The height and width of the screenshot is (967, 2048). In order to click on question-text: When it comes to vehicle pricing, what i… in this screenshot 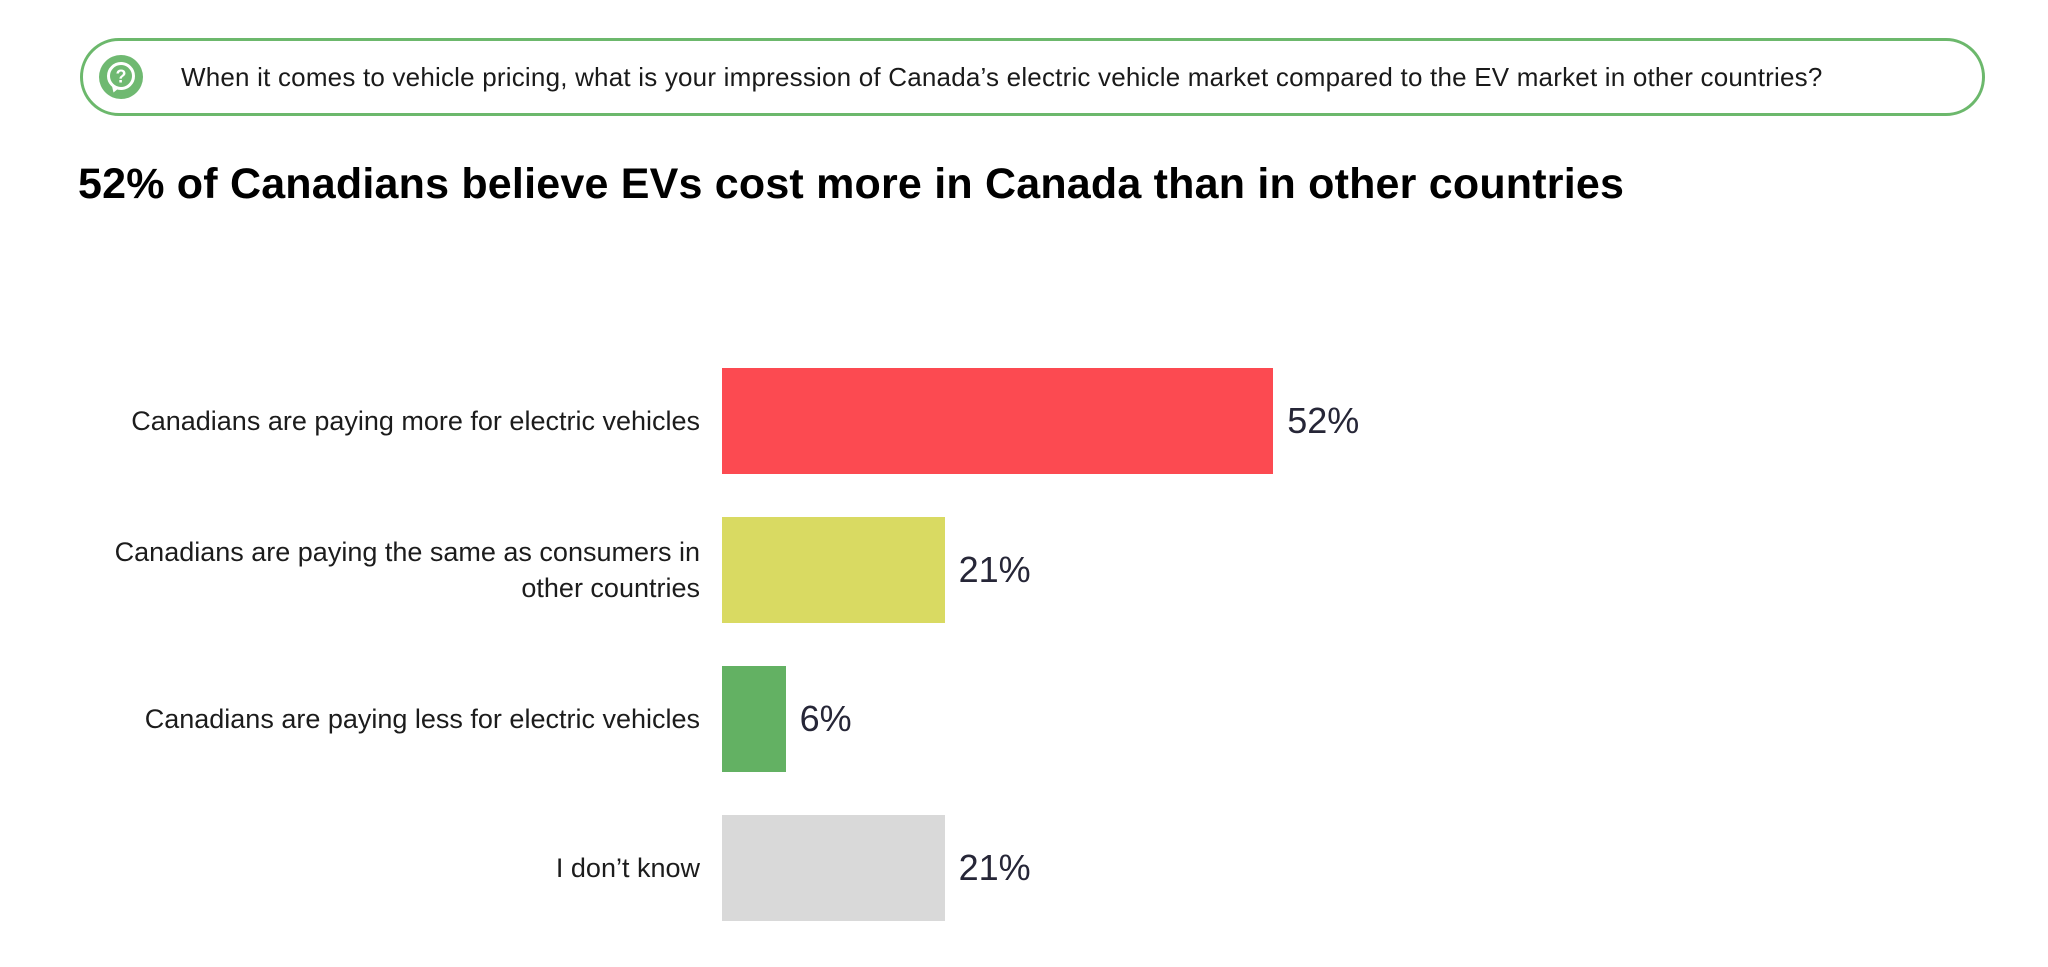, I will do `click(1002, 76)`.